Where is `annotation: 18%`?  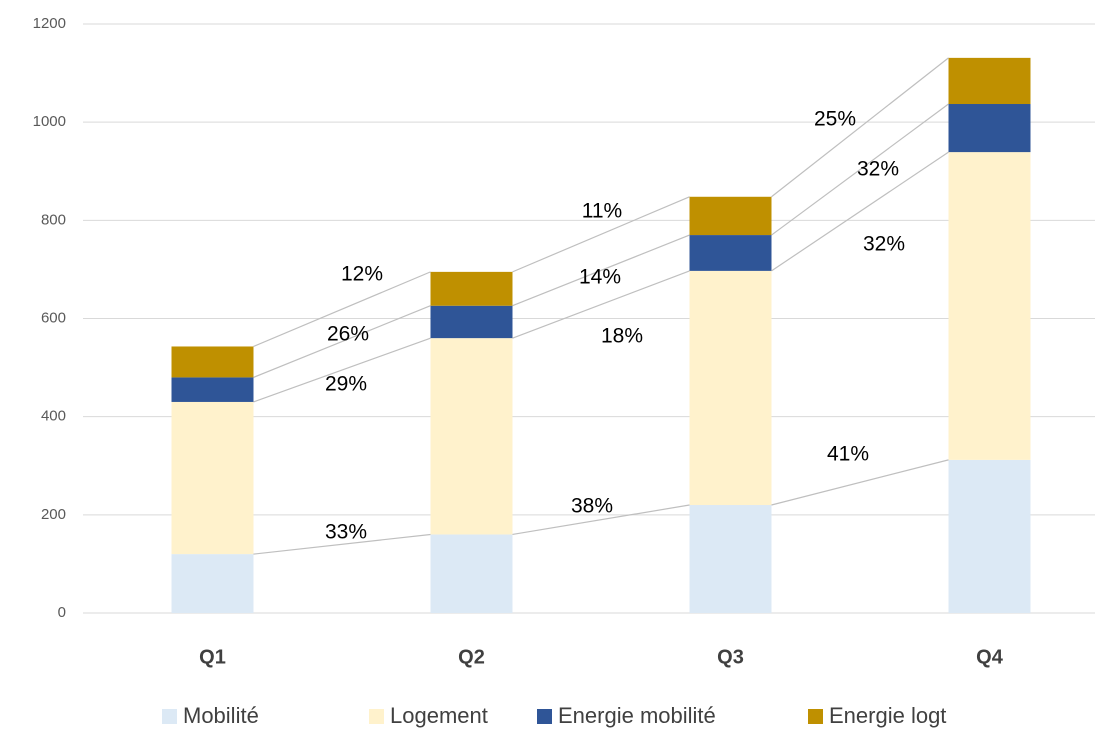
annotation: 18% is located at coordinates (622, 336).